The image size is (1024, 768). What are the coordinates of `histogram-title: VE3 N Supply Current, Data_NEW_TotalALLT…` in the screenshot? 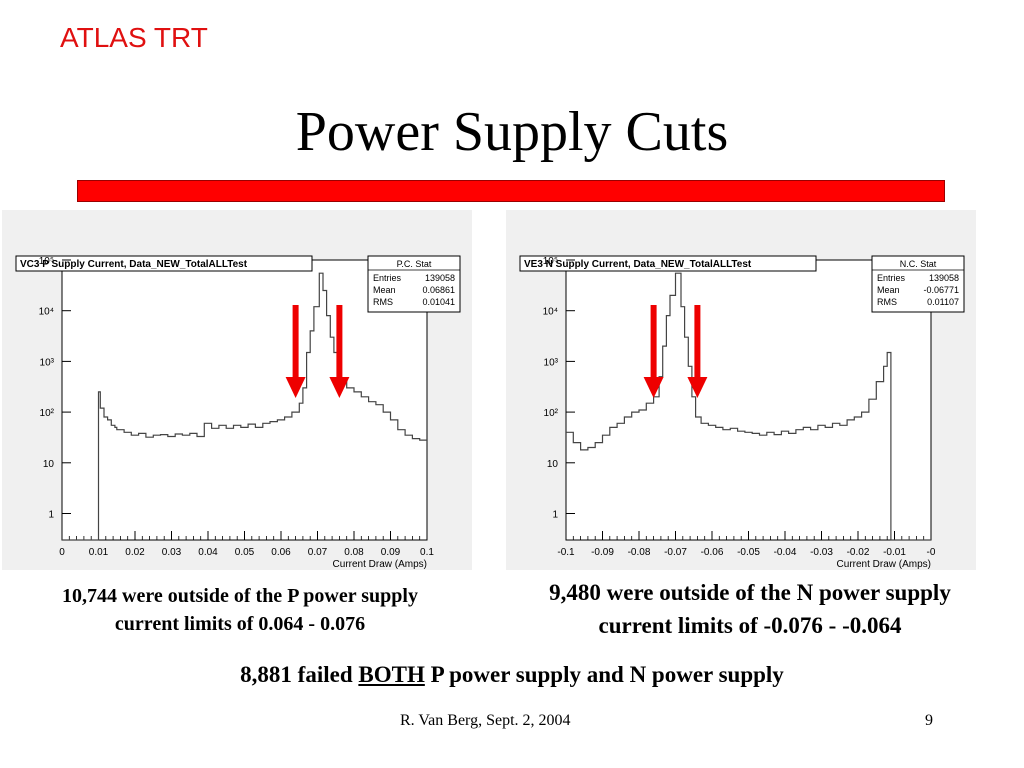 It's located at (638, 264).